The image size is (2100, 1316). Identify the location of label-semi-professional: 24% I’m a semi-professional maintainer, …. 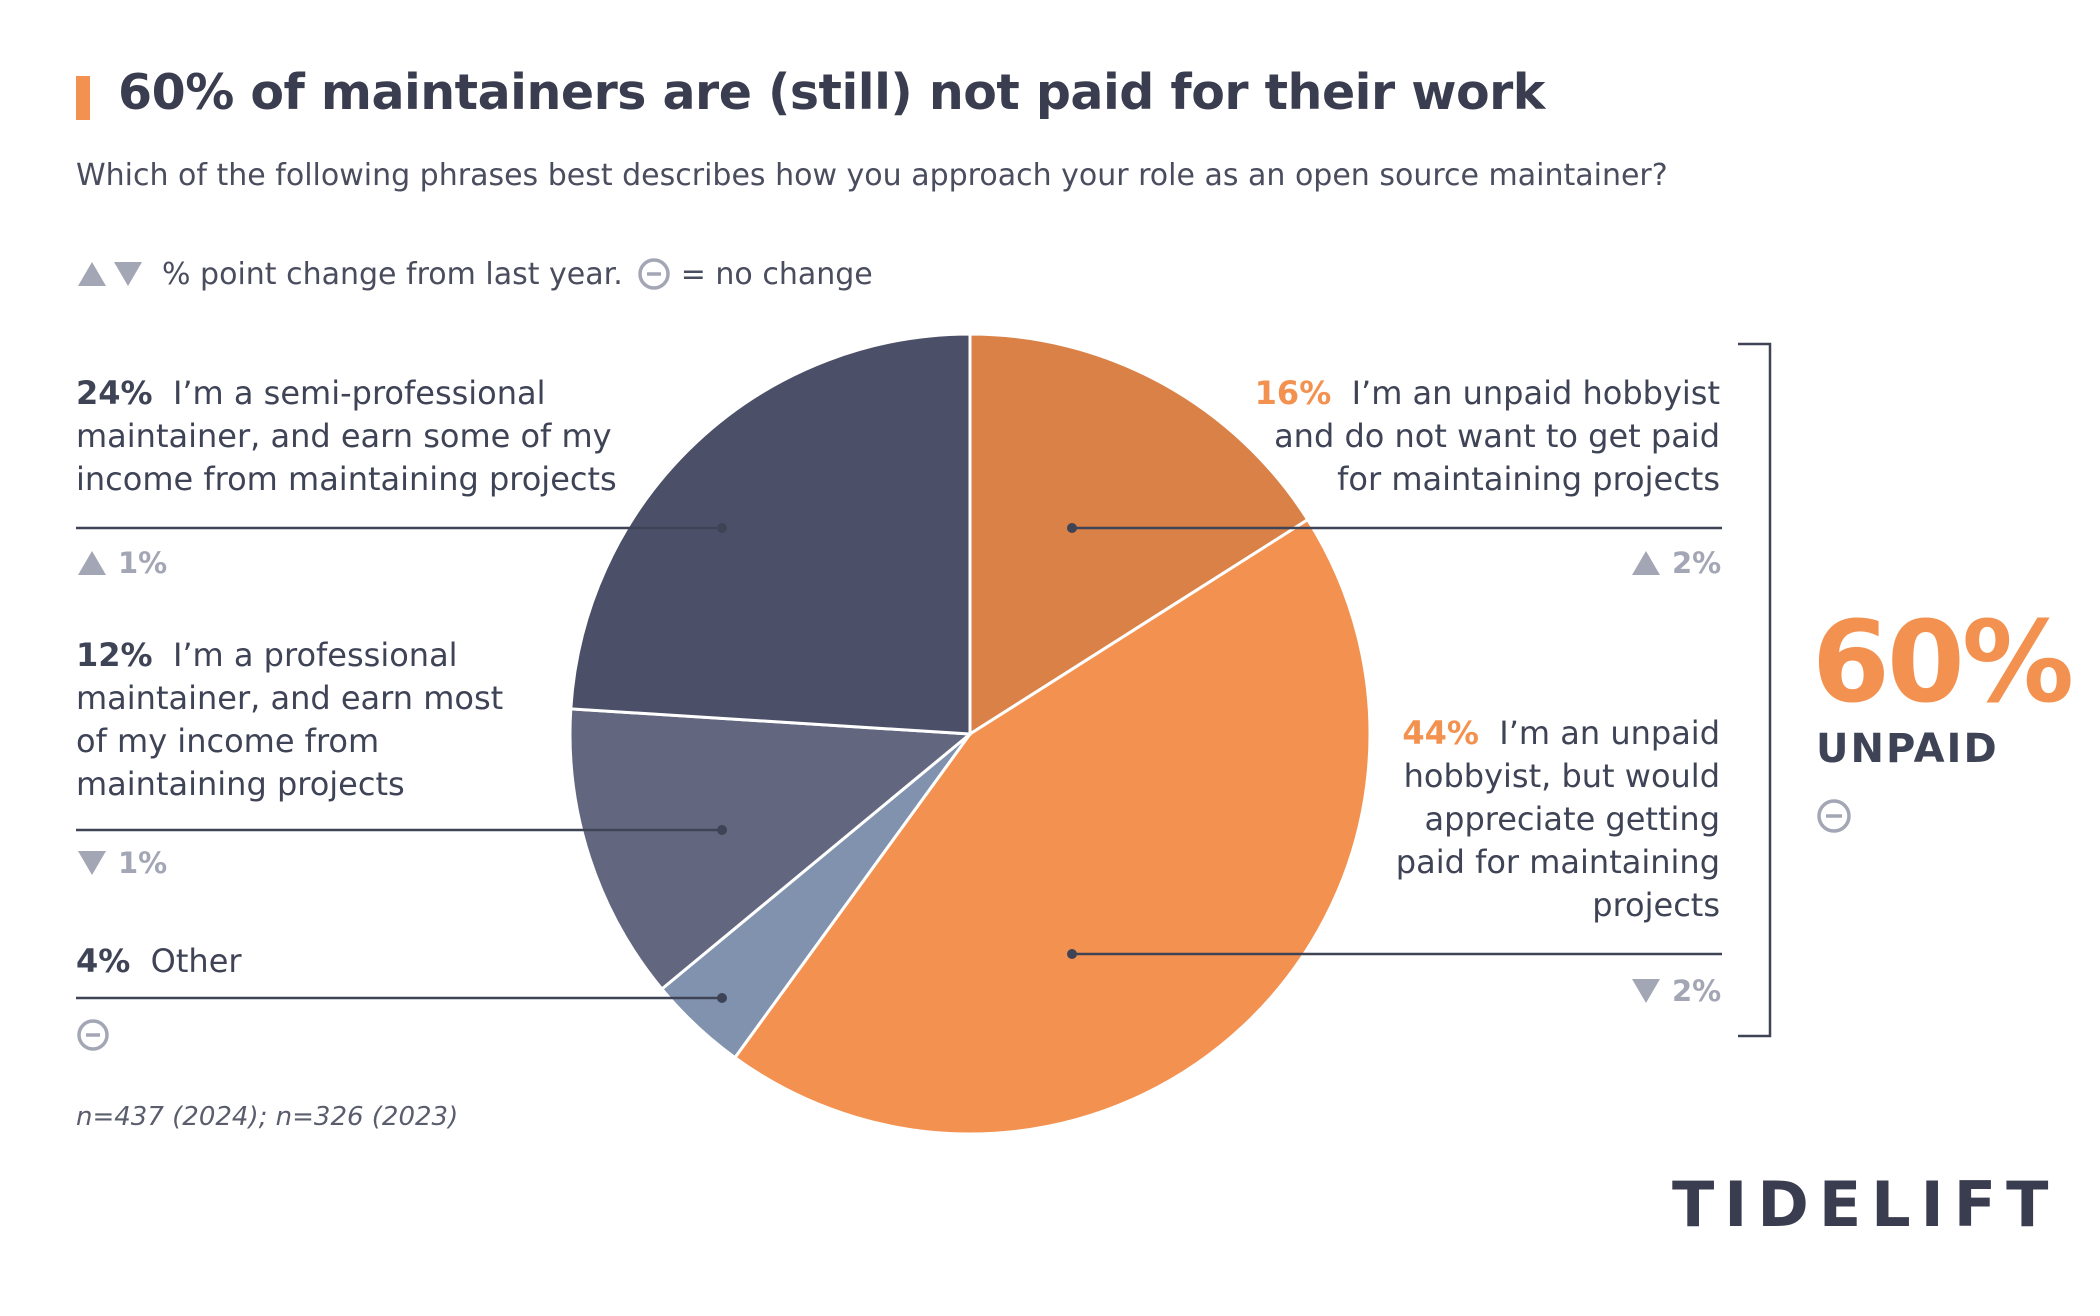
(356, 436).